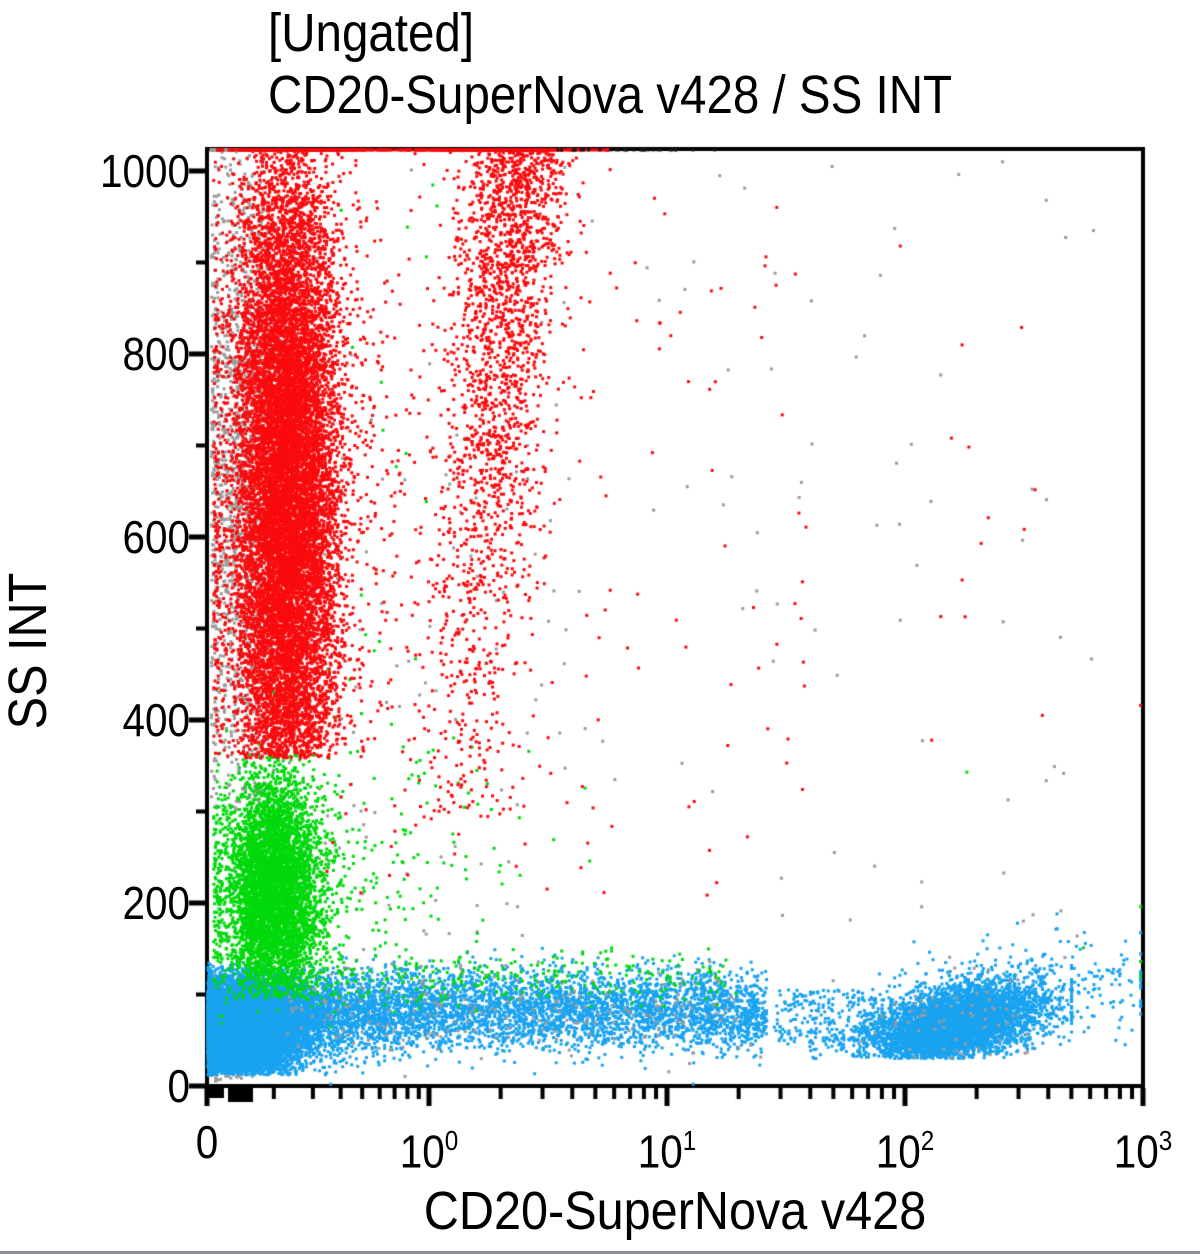  I want to click on y-tick-label: 400, so click(156, 719).